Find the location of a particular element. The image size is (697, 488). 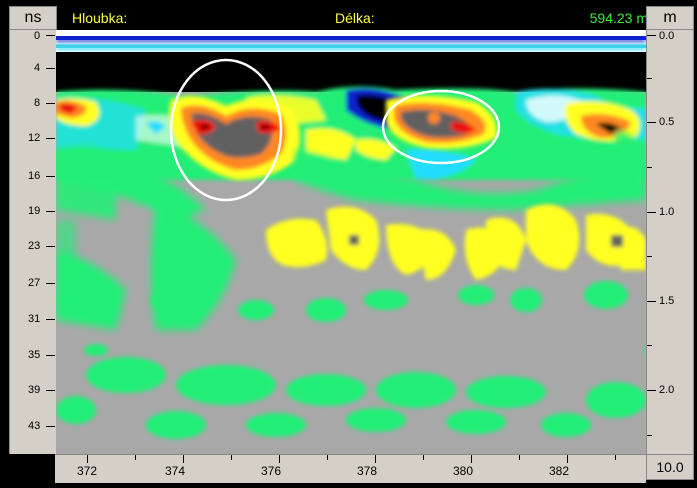

depth-axis-ruler: 0.0 0.5 1.0 1.5 2.0 is located at coordinates (670, 242).